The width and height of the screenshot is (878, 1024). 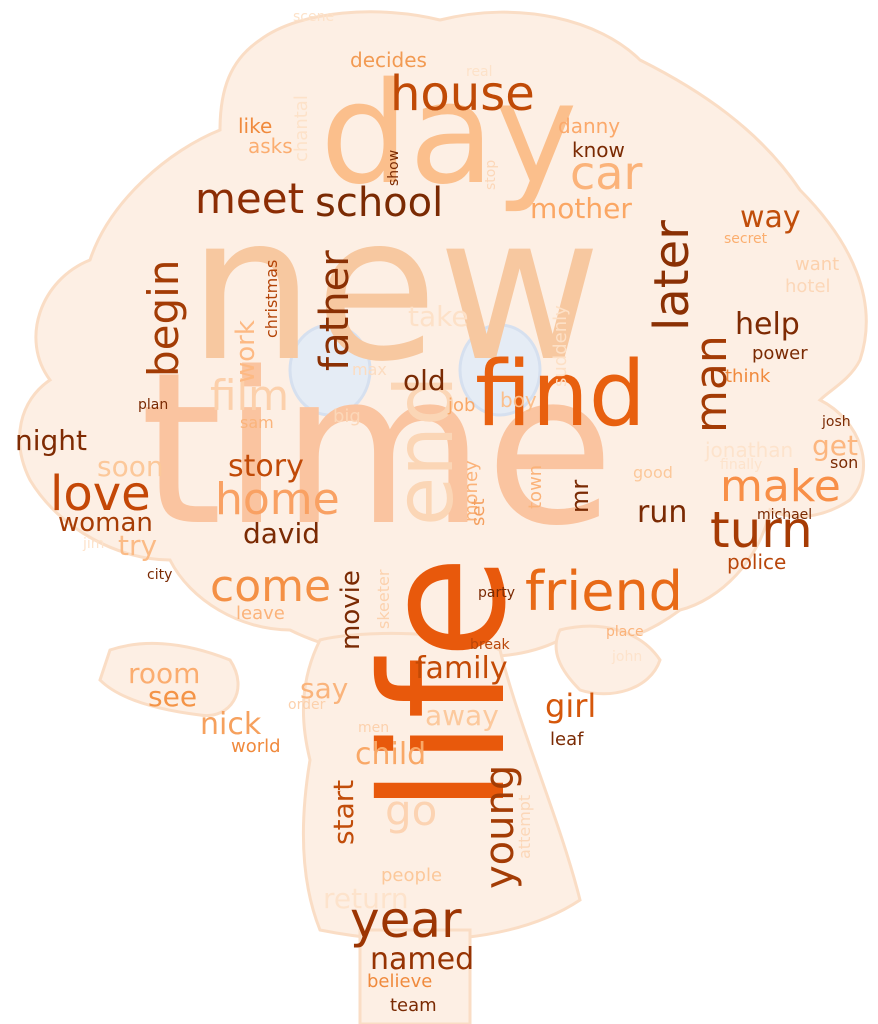 What do you see at coordinates (518, 400) in the screenshot?
I see `word-boy: boy` at bounding box center [518, 400].